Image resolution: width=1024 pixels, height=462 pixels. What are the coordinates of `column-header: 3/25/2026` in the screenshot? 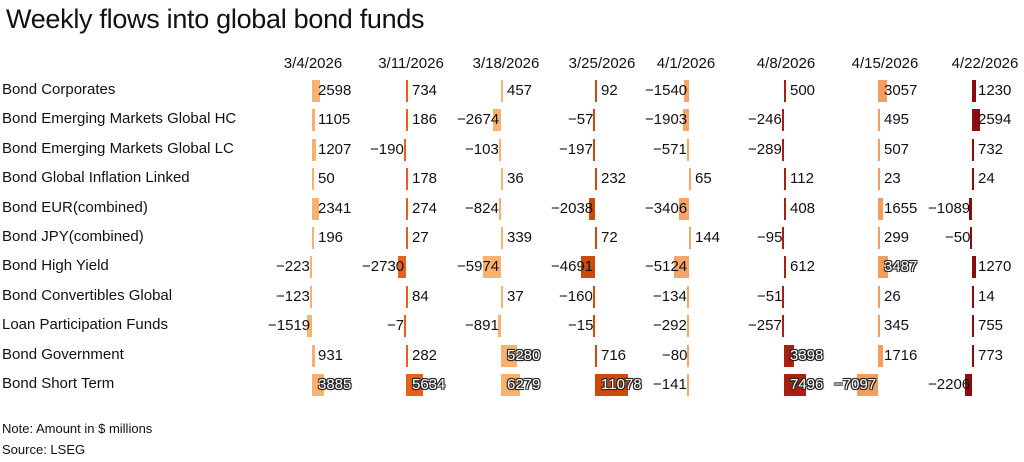 It's located at (602, 63).